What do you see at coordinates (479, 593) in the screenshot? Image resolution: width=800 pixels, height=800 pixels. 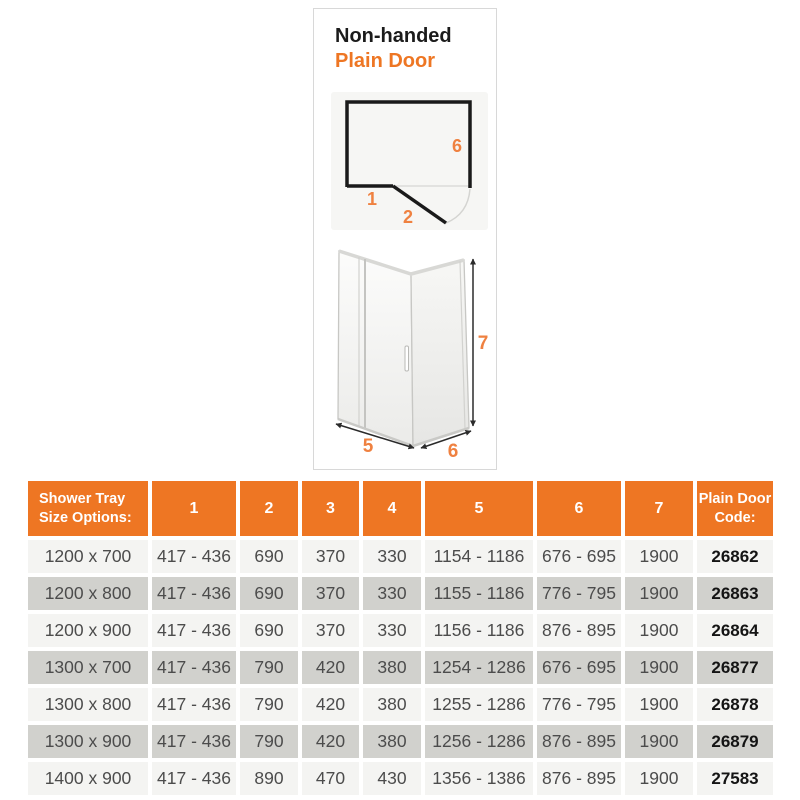 I see `dimension-cell: 1155 - 1186` at bounding box center [479, 593].